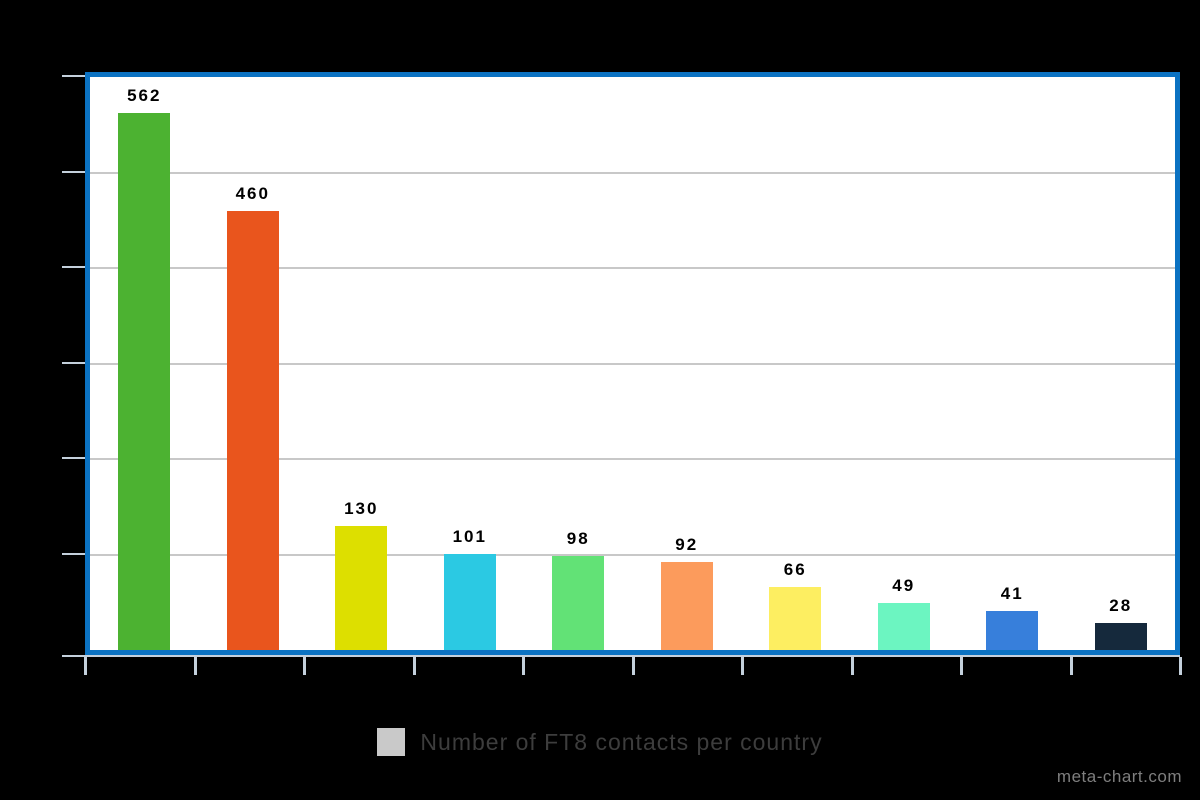 This screenshot has width=1200, height=800. What do you see at coordinates (1119, 776) in the screenshot?
I see `watermark: meta-chart.com` at bounding box center [1119, 776].